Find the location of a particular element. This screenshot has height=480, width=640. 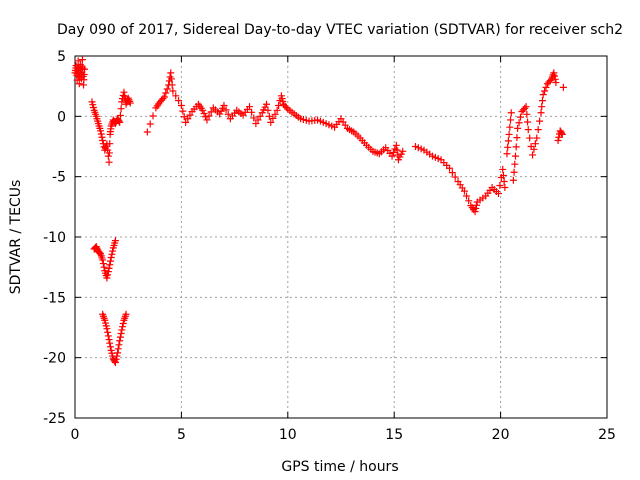

x-tick-label: 0 is located at coordinates (75, 435).